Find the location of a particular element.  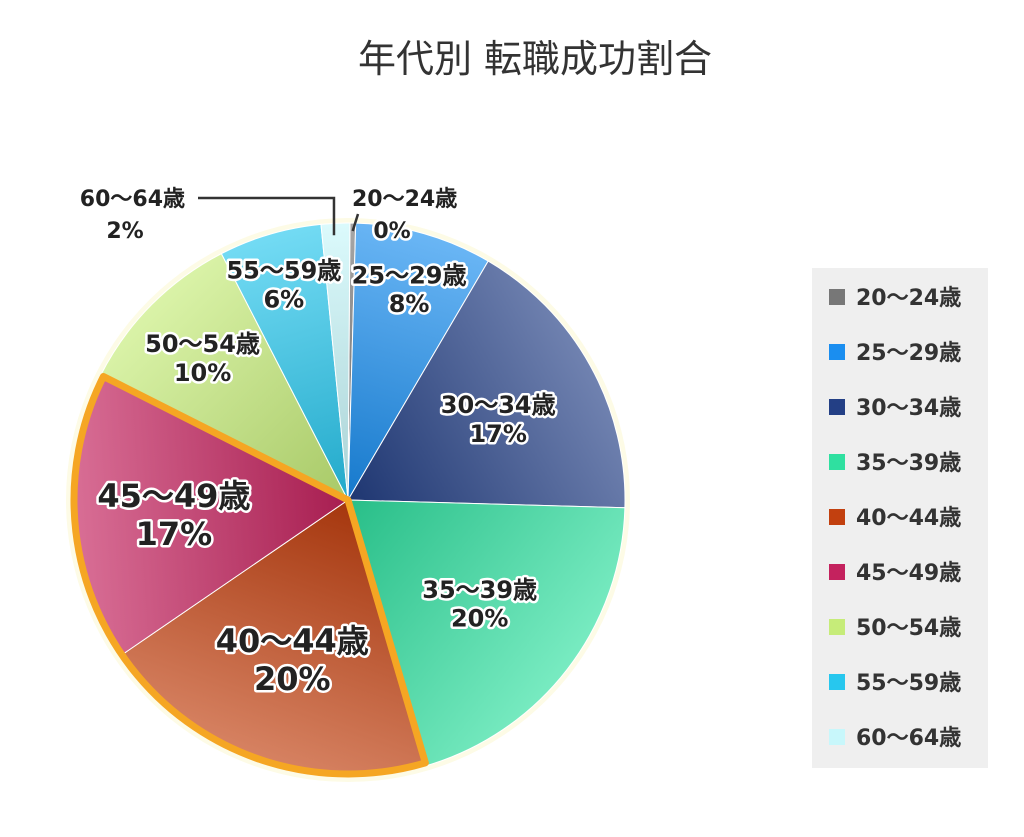

chart-title: 年代別 転職成功割合 is located at coordinates (535, 59).